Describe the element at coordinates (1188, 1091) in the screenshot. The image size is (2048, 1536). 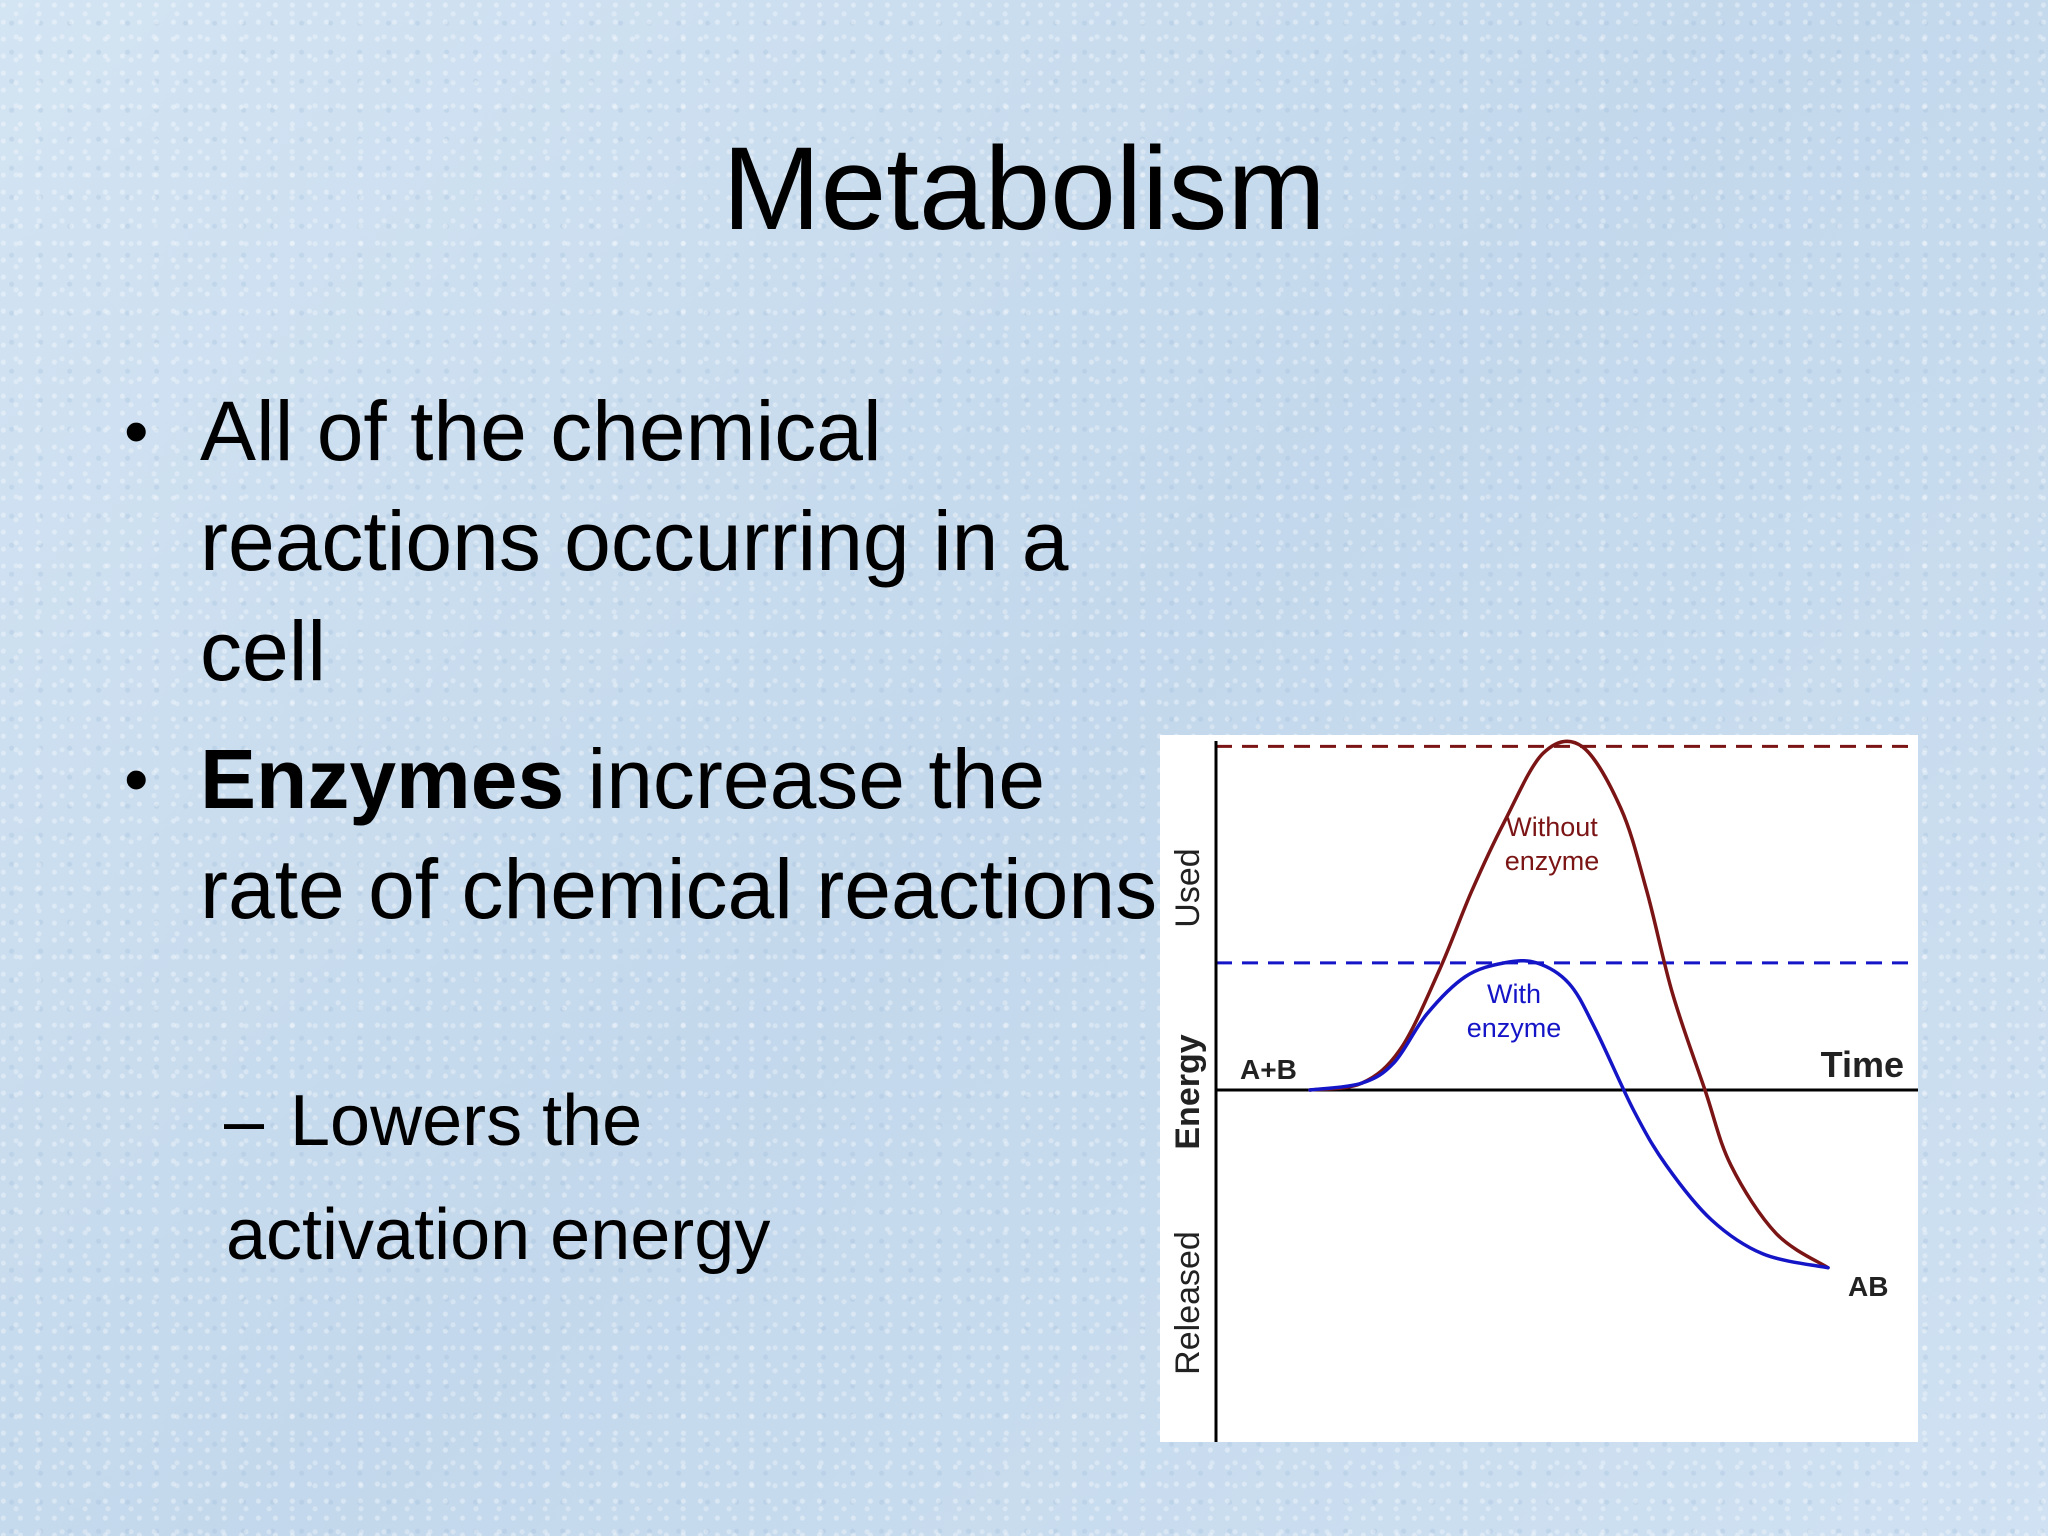
I see `y-axis-energy-label: Energy` at that location.